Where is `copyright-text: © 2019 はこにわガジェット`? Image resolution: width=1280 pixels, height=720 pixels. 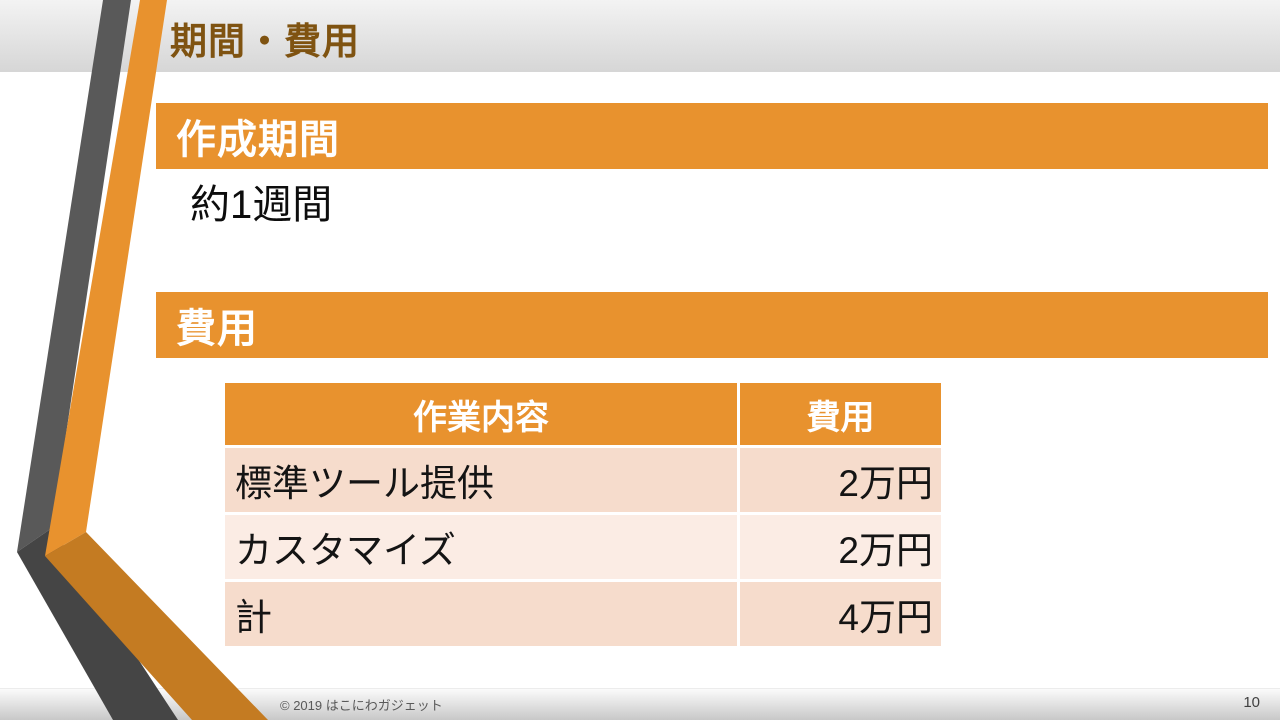 copyright-text: © 2019 はこにわガジェット is located at coordinates (361, 705).